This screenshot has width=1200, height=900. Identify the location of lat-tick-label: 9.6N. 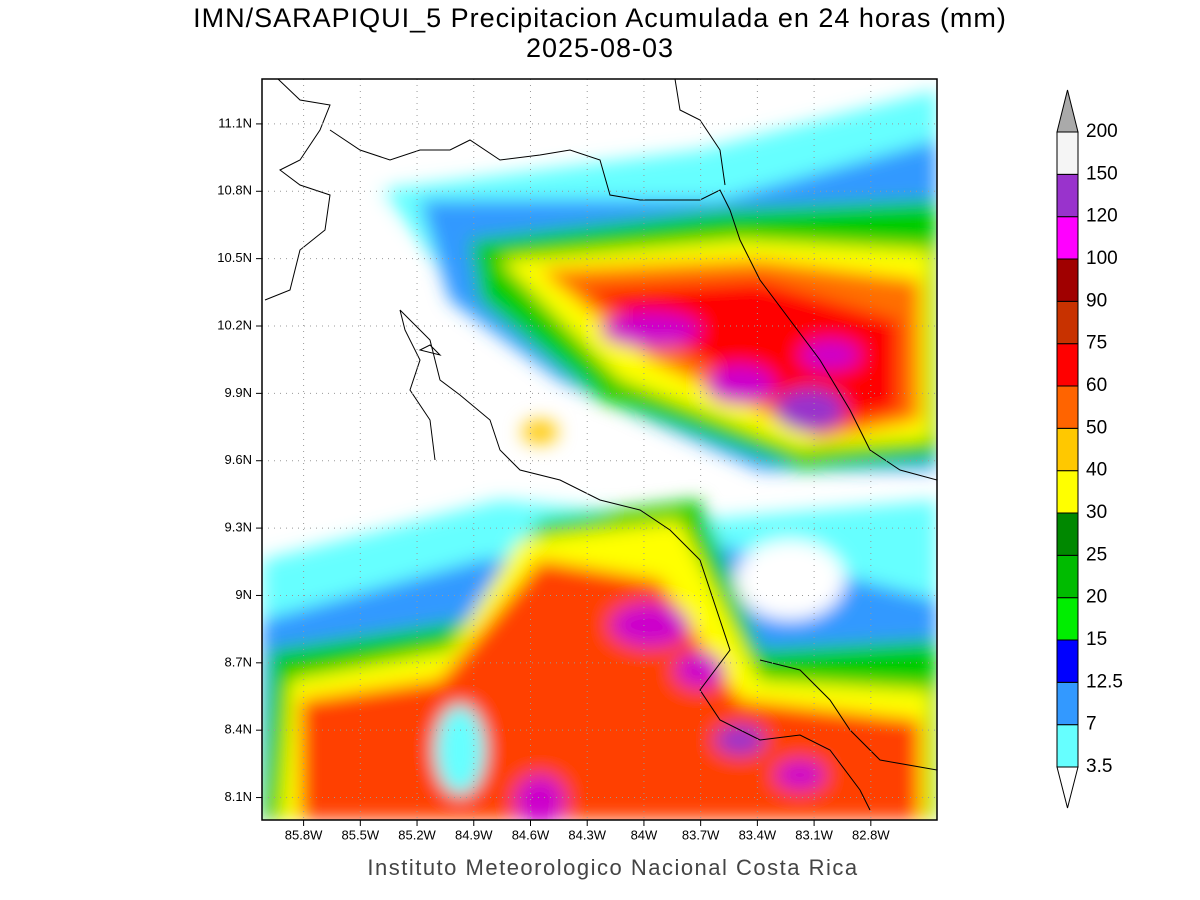
(238, 459).